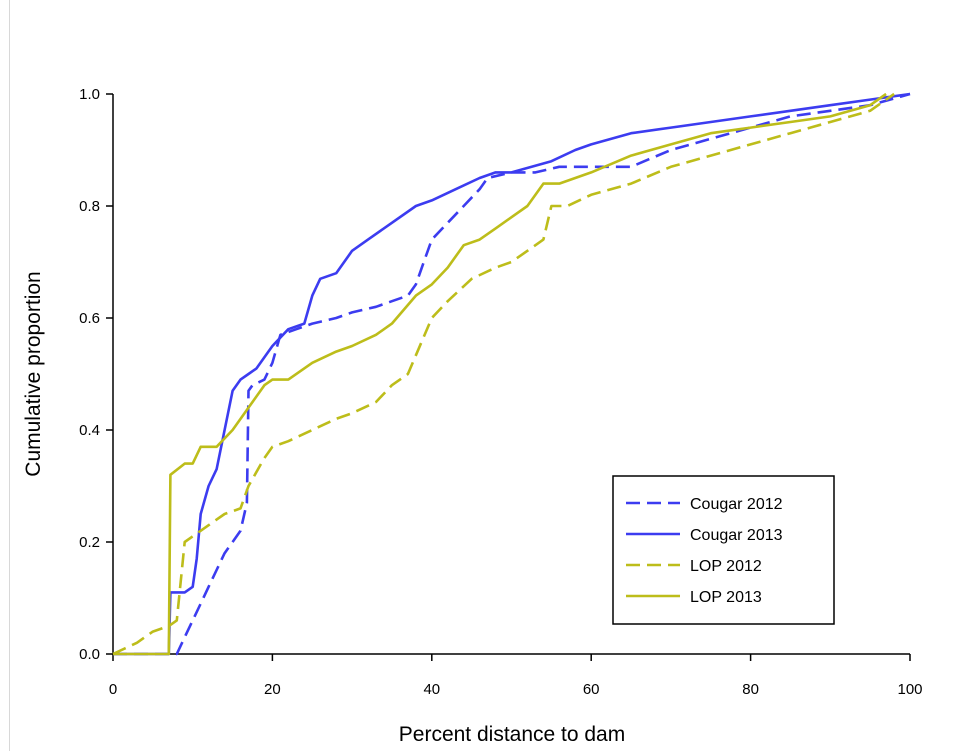 Image resolution: width=977 pixels, height=751 pixels. What do you see at coordinates (736, 504) in the screenshot?
I see `legend-label-cougar-2012: Cougar 2012` at bounding box center [736, 504].